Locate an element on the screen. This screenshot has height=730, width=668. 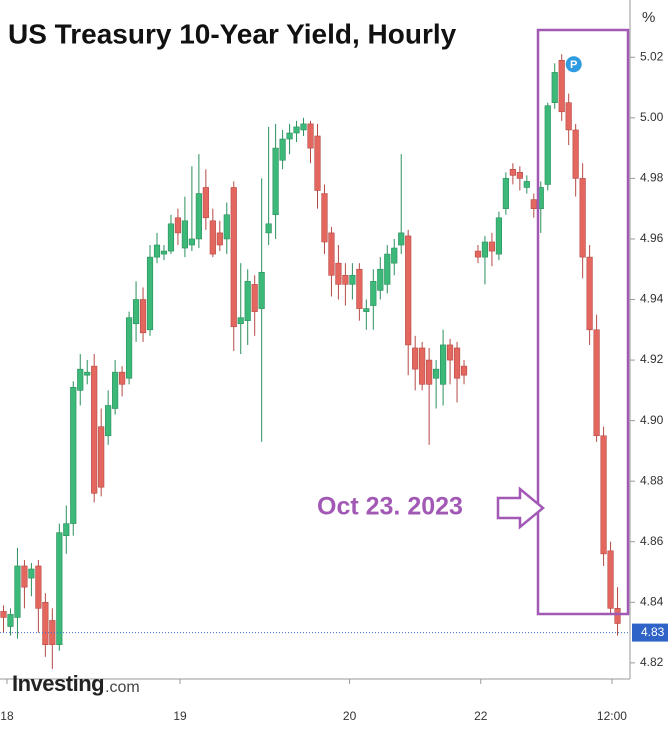
x-tick-label: 22 is located at coordinates (481, 716).